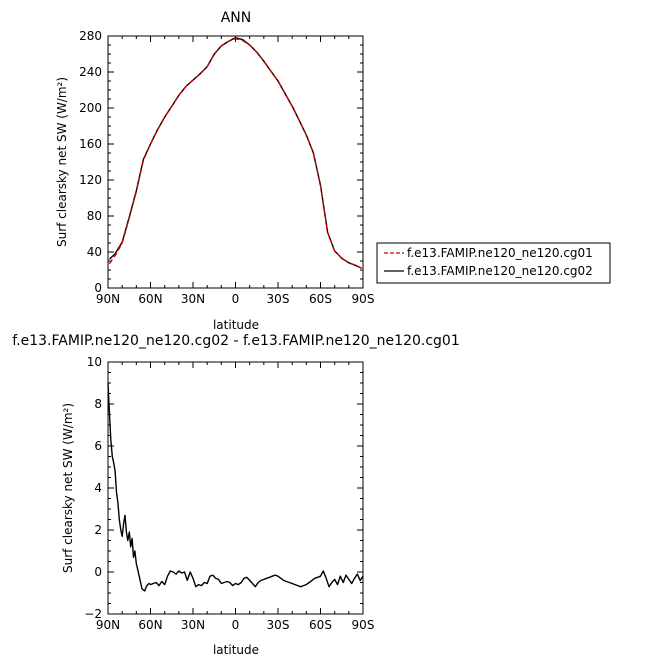 This screenshot has height=663, width=659. Describe the element at coordinates (93, 614) in the screenshot. I see `y-tick-label: −2` at that location.